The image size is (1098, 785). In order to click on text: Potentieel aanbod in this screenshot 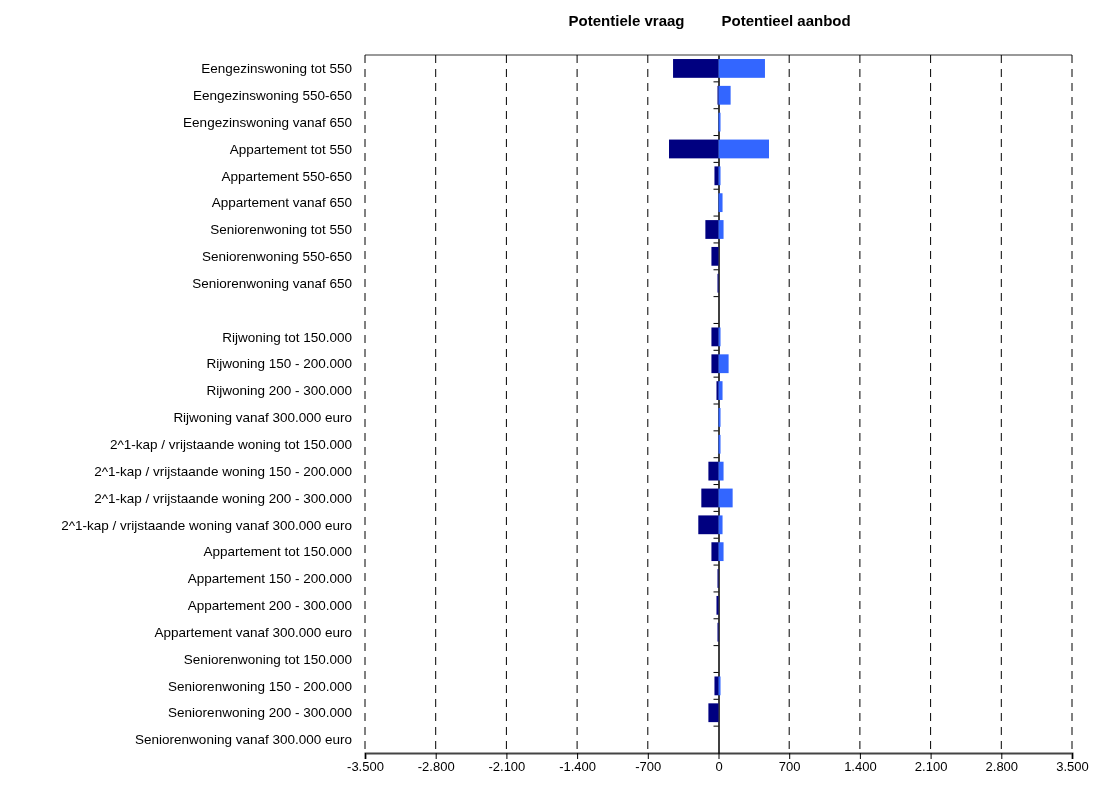, I will do `click(786, 20)`.